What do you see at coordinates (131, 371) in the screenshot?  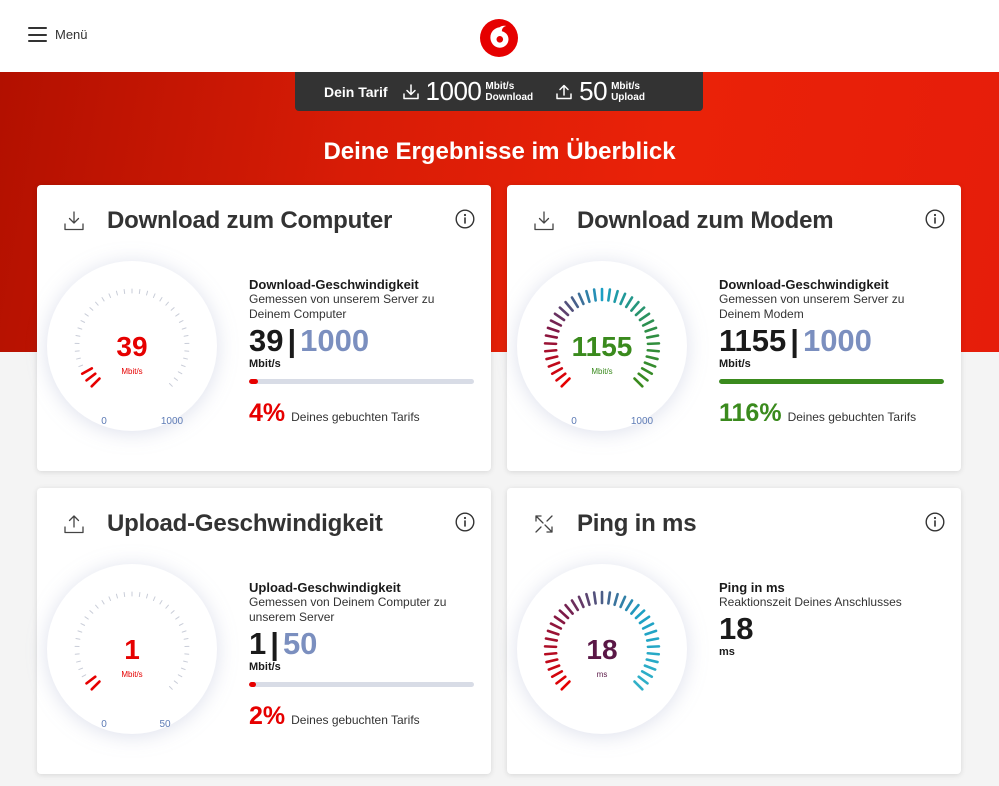 I see `gauge-unit: Mbit/s` at bounding box center [131, 371].